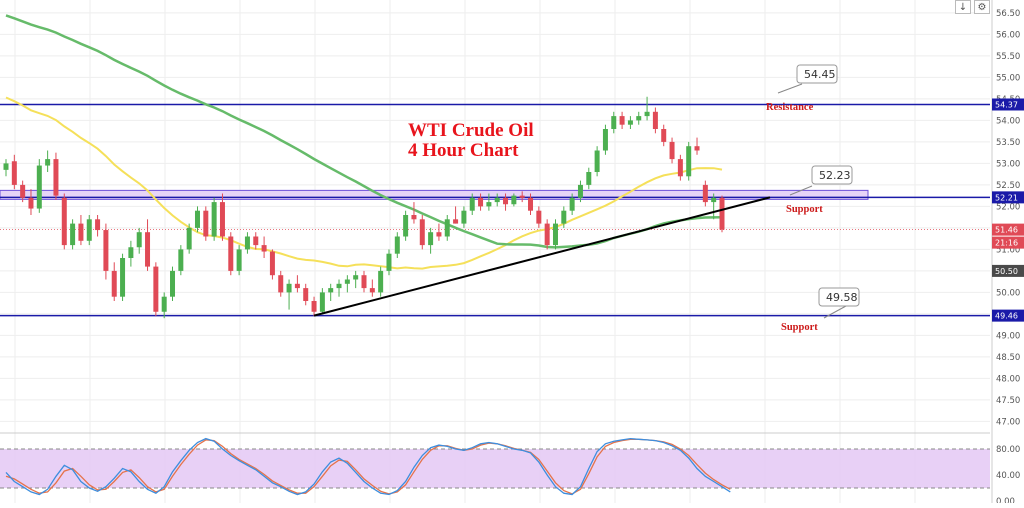  I want to click on stoch-k-line, so click(368, 466).